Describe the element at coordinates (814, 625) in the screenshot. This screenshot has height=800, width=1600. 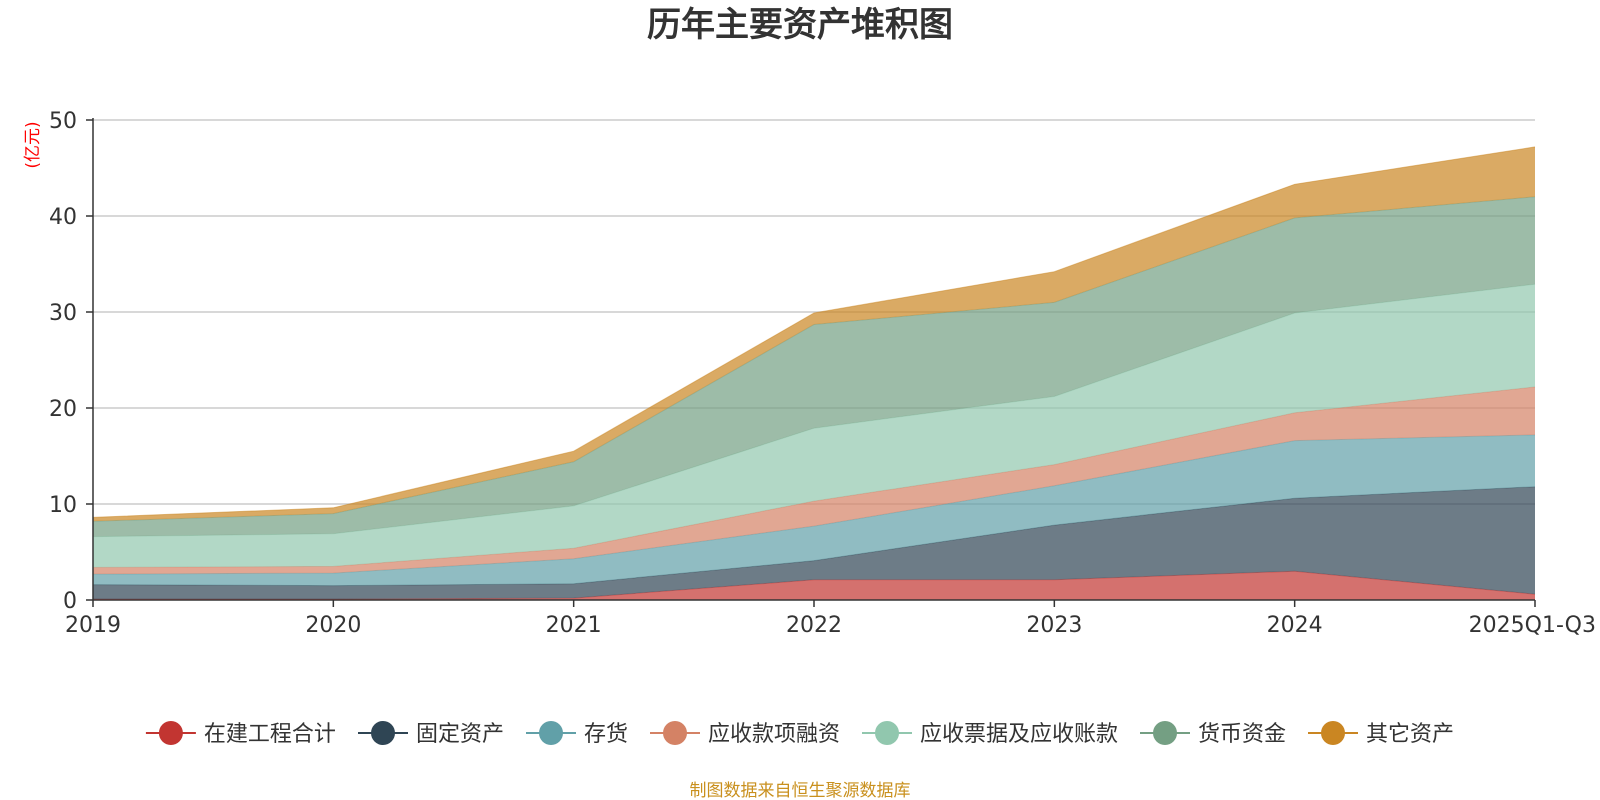
I see `x-tick-label: 2022` at that location.